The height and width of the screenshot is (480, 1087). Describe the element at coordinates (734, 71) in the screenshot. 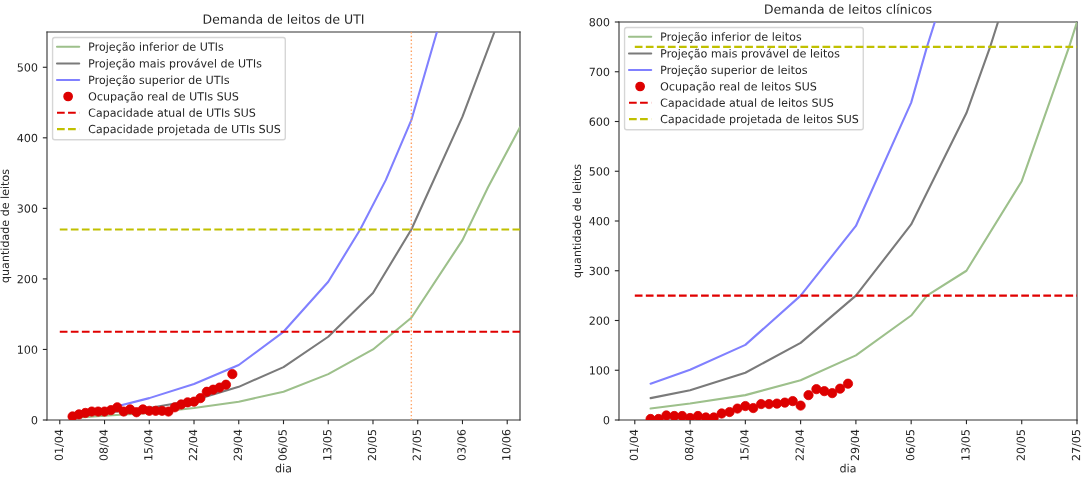

I see `legend-label: Projeção superior de leitos` at that location.